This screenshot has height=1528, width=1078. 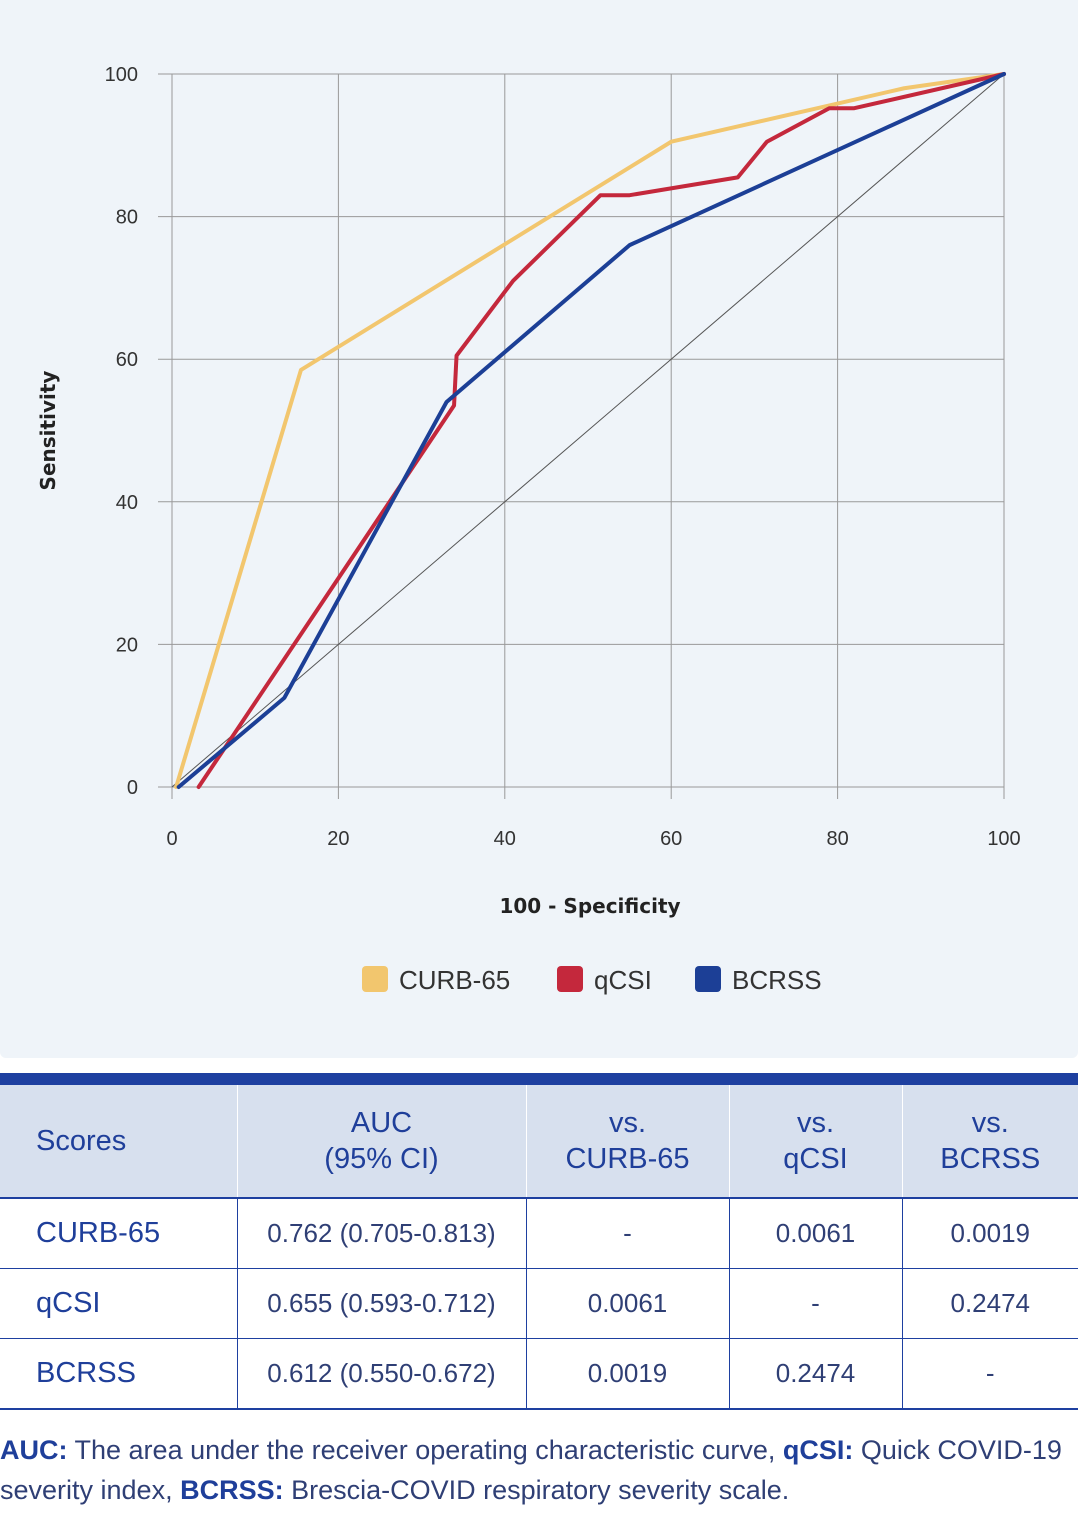 What do you see at coordinates (232, 1490) in the screenshot?
I see `footnote-bcrss-term: BCRSS:` at bounding box center [232, 1490].